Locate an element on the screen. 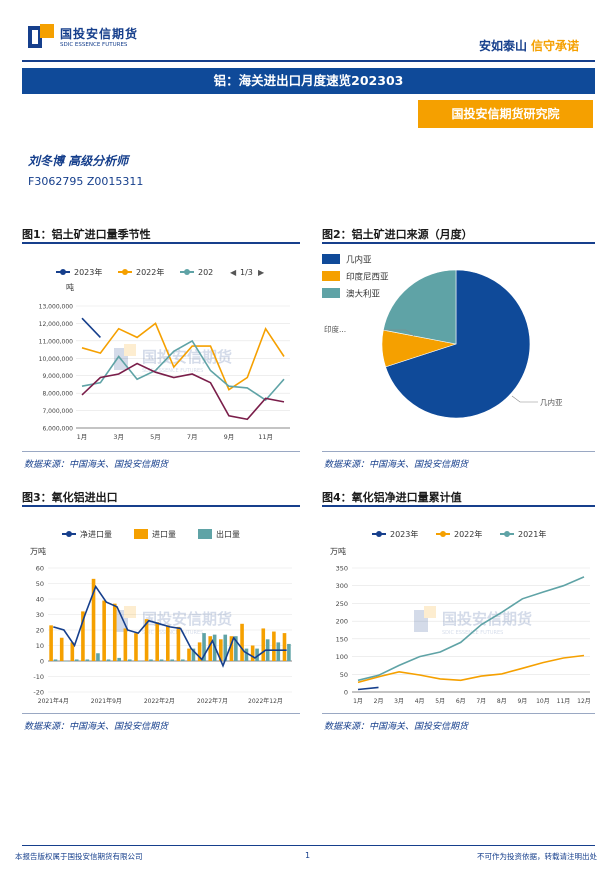 The width and height of the screenshot is (615, 870). chart4-x-tick: 5月 is located at coordinates (440, 701).